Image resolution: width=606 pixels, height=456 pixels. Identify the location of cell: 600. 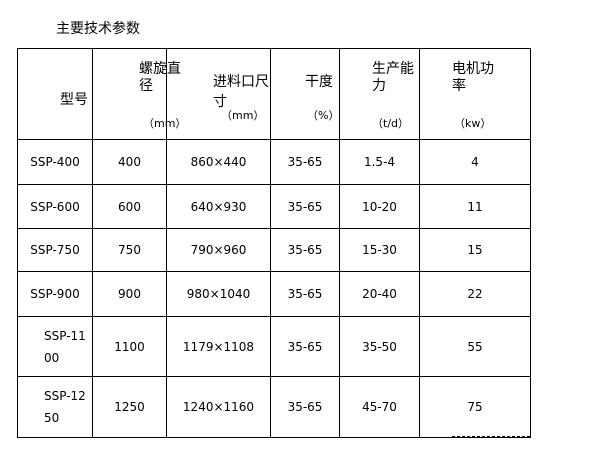
(129, 206).